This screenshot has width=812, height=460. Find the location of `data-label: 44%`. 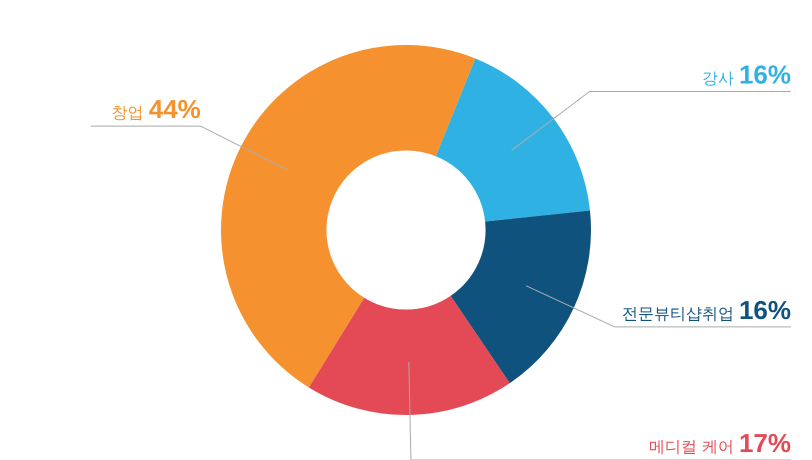

data-label: 44% is located at coordinates (174, 109).